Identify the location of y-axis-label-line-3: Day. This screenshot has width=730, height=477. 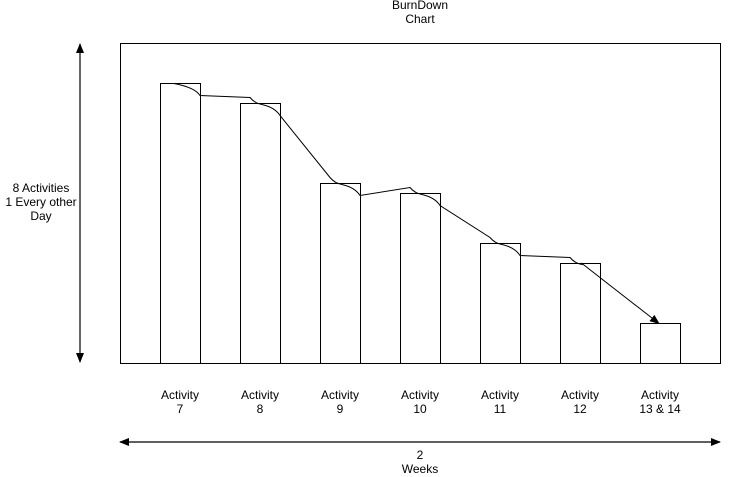
(41, 216).